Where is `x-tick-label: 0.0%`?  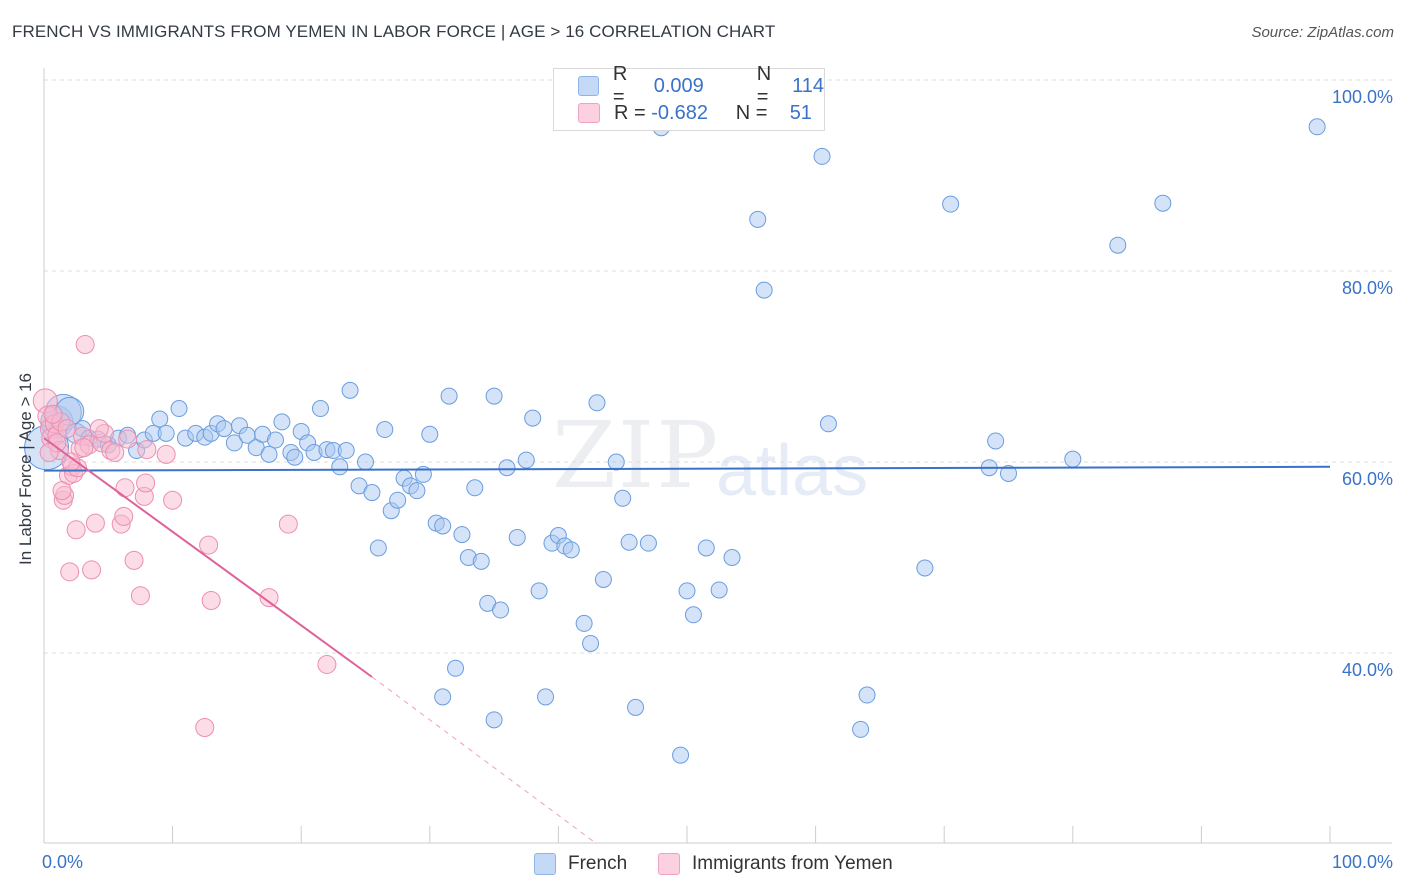 x-tick-label: 0.0% is located at coordinates (63, 862).